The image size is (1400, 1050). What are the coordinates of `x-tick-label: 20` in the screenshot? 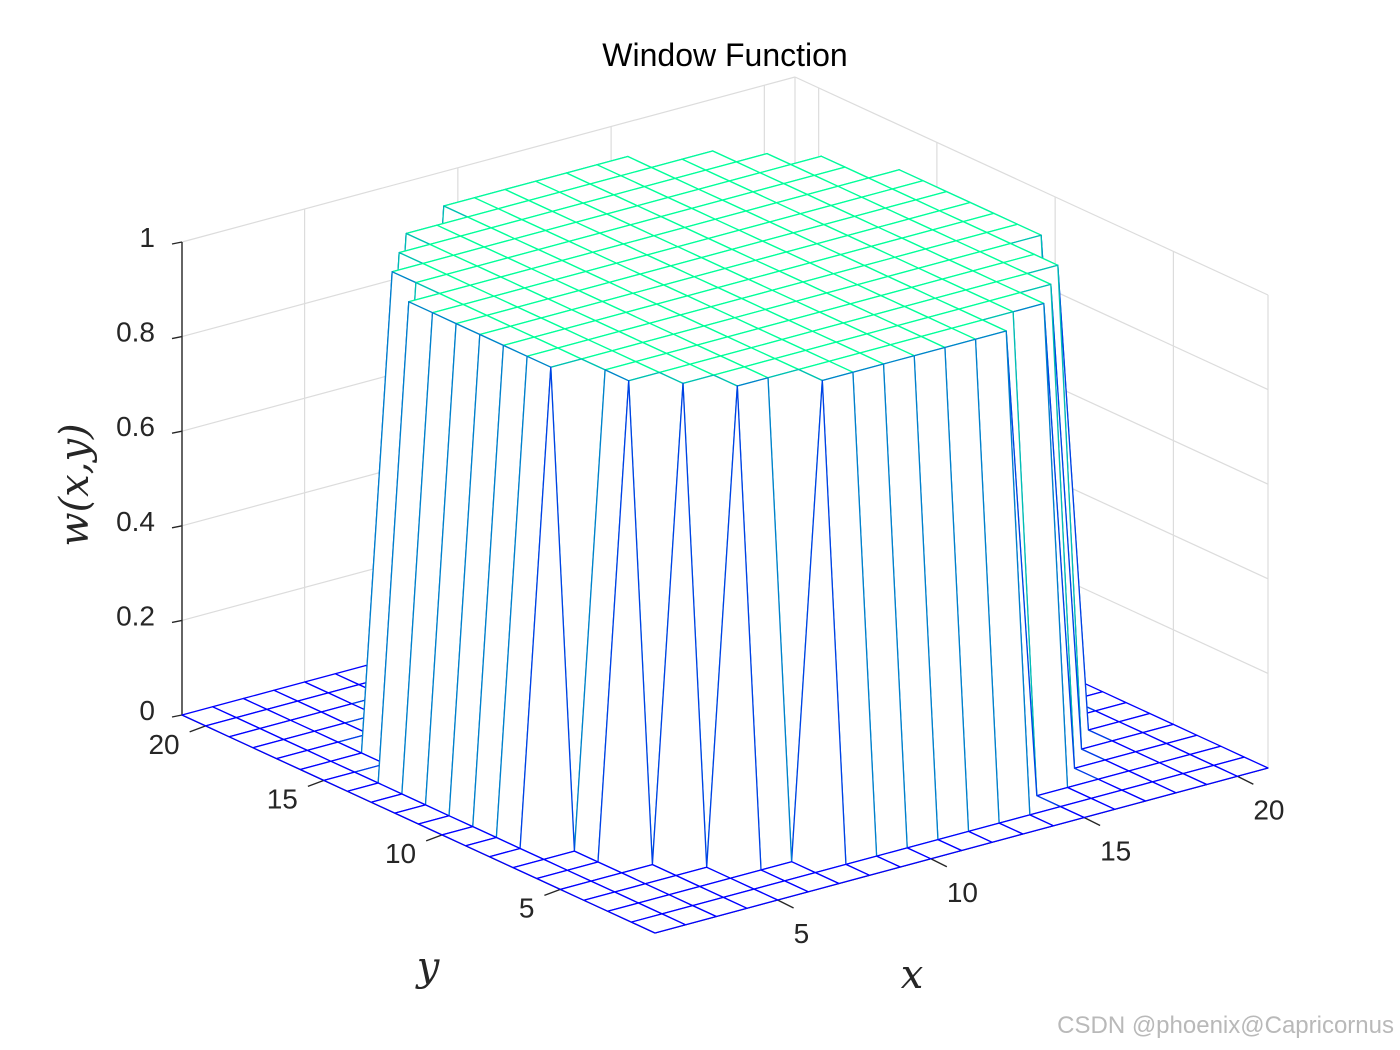 It's located at (1268, 809).